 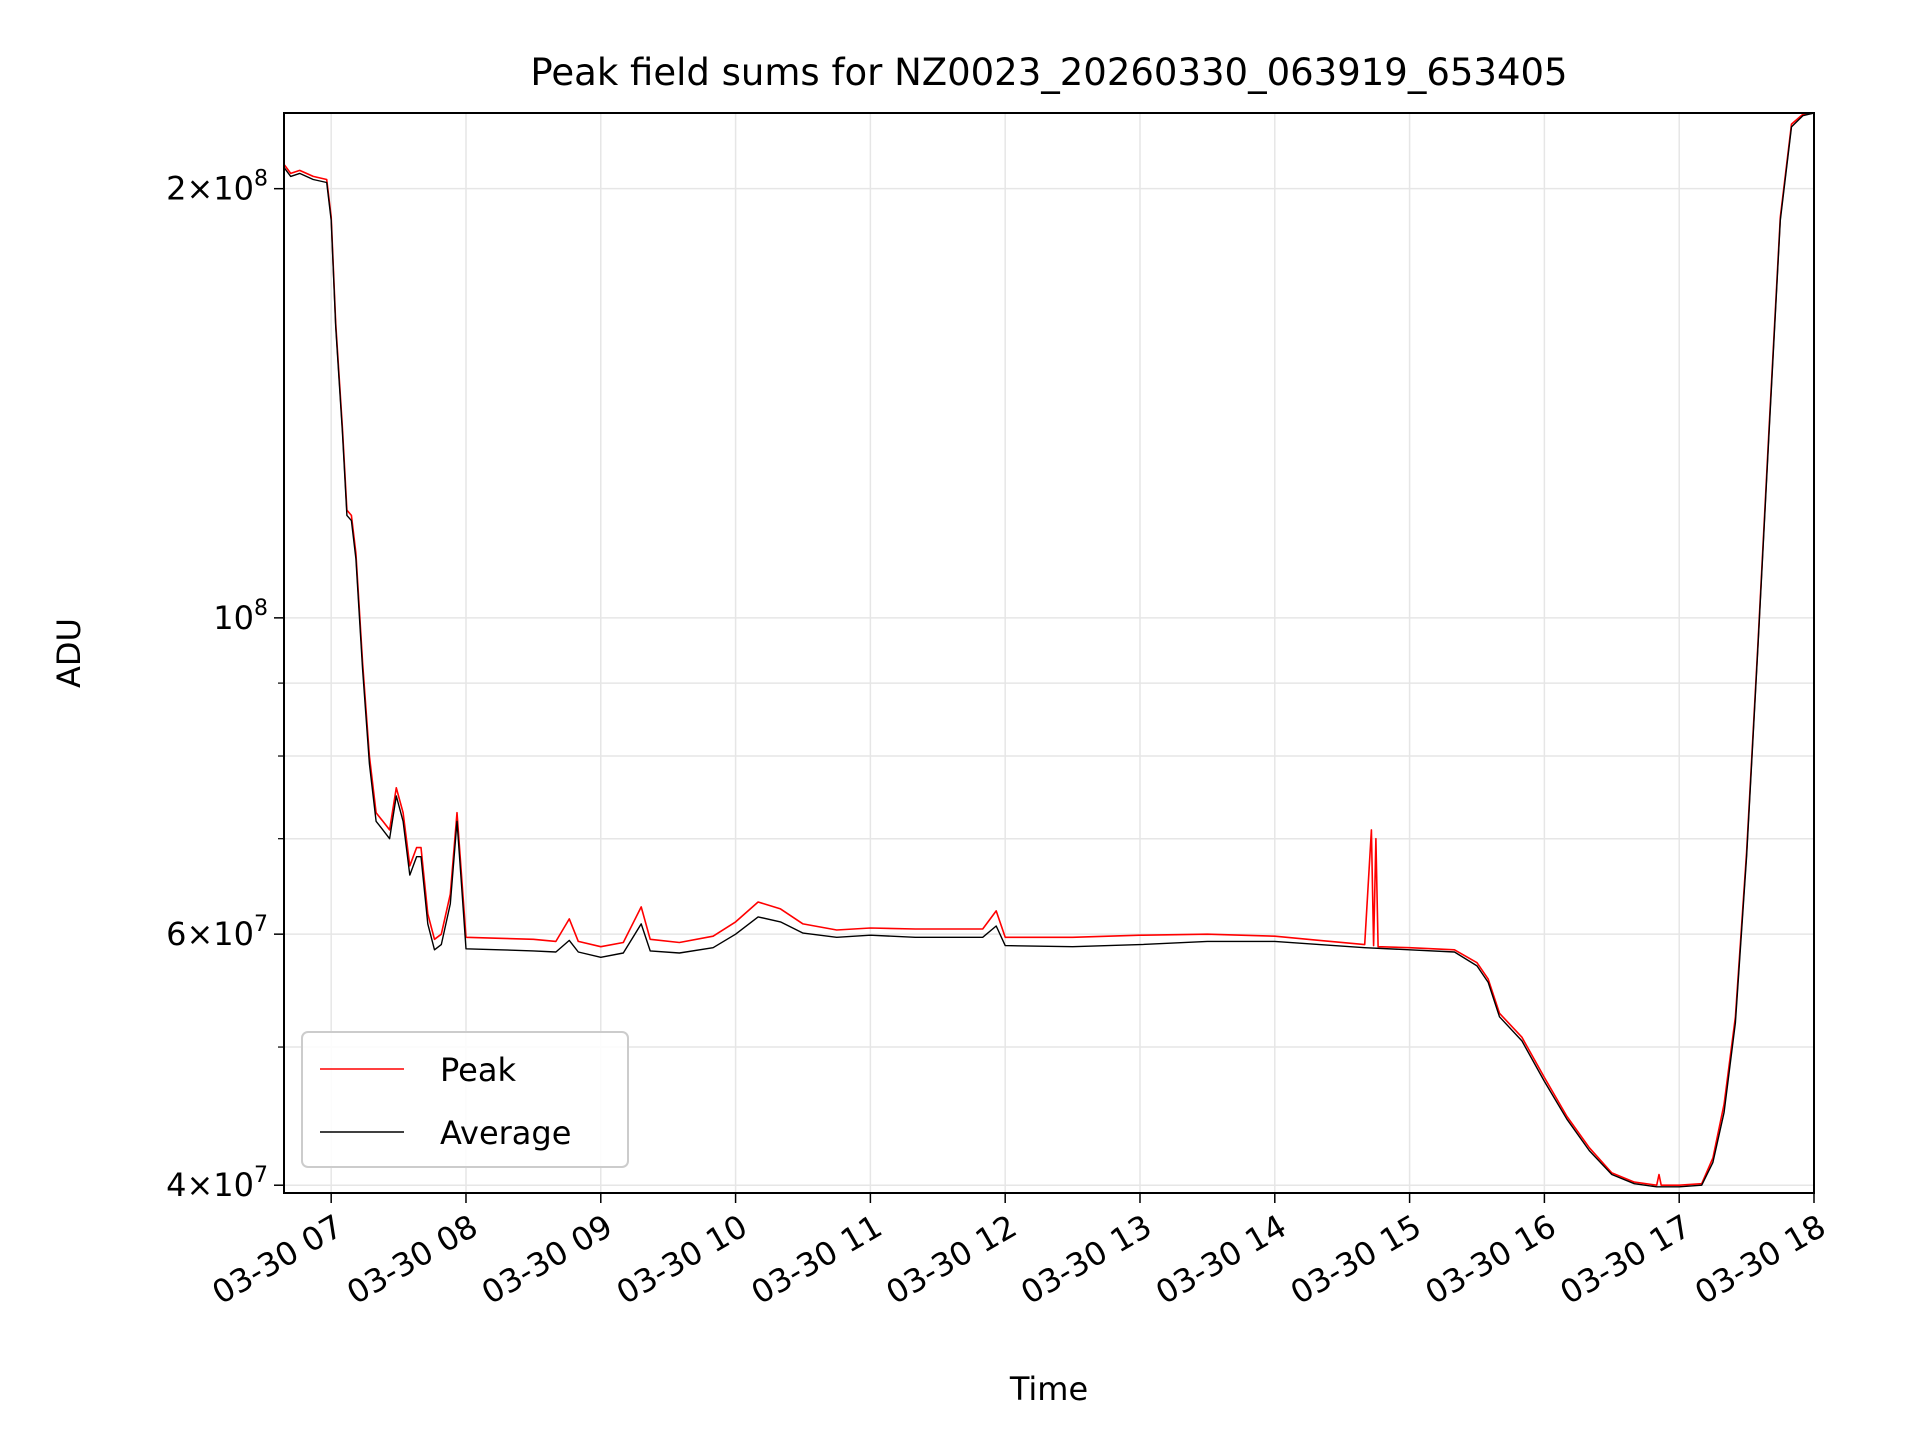 What do you see at coordinates (217, 1183) in the screenshot?
I see `y-tick-label: 4×107` at bounding box center [217, 1183].